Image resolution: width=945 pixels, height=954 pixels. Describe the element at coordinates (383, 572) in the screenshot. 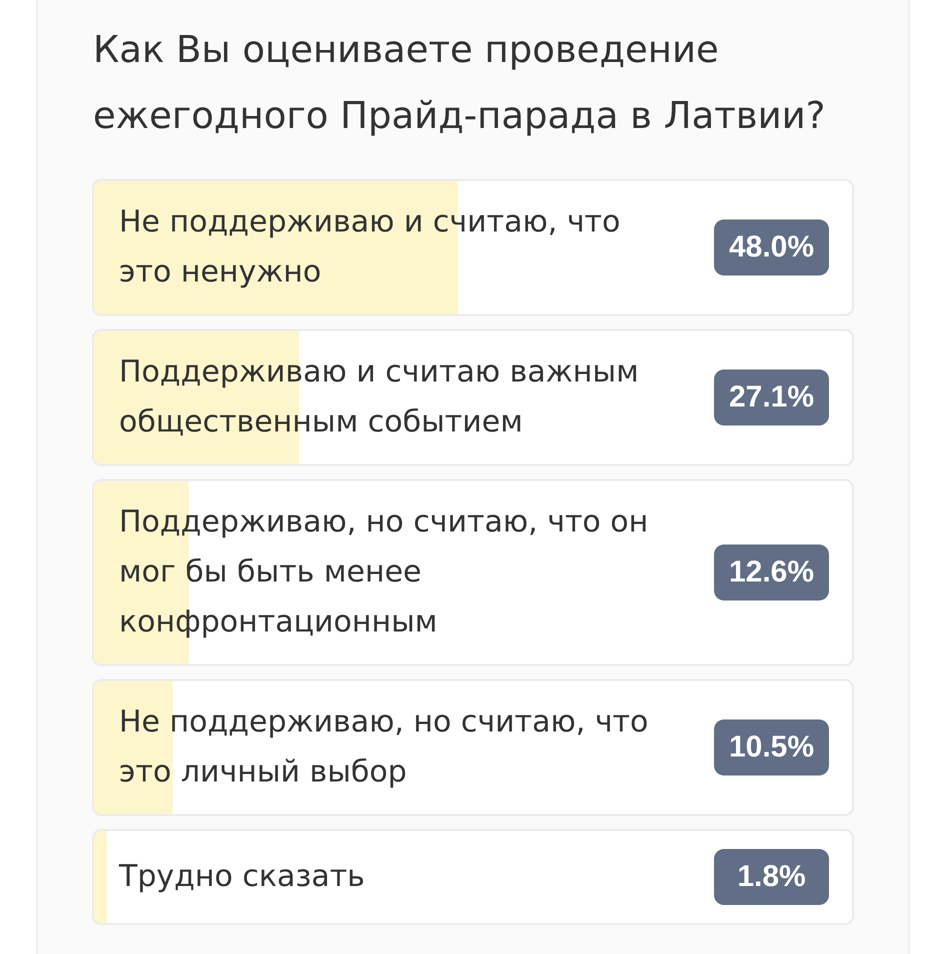

I see `y-tick-label: Поддерживаю, но считаю, что он мог бы быть менее конфронтационным` at that location.